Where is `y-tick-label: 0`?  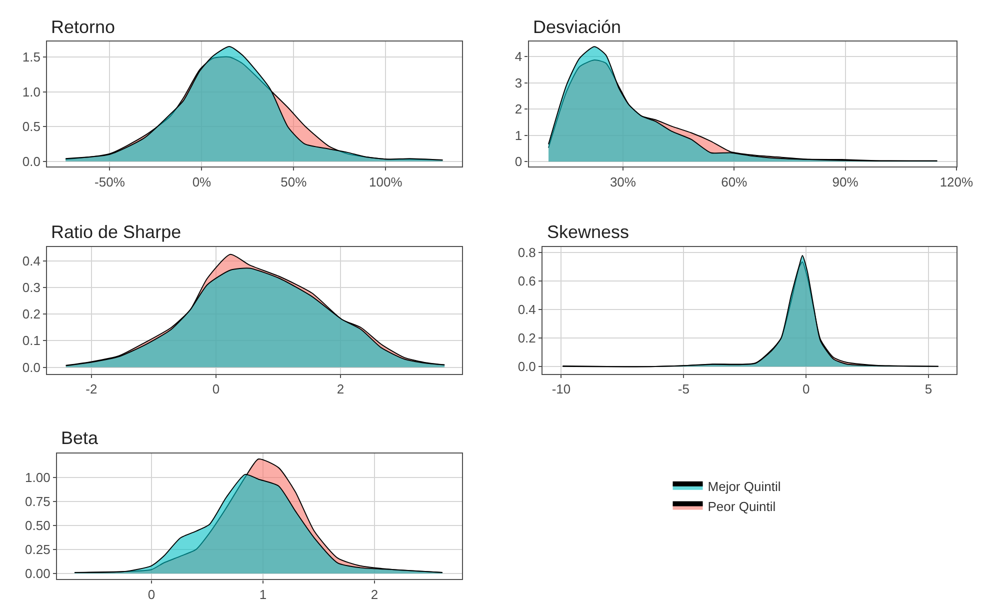 y-tick-label: 0 is located at coordinates (518, 162).